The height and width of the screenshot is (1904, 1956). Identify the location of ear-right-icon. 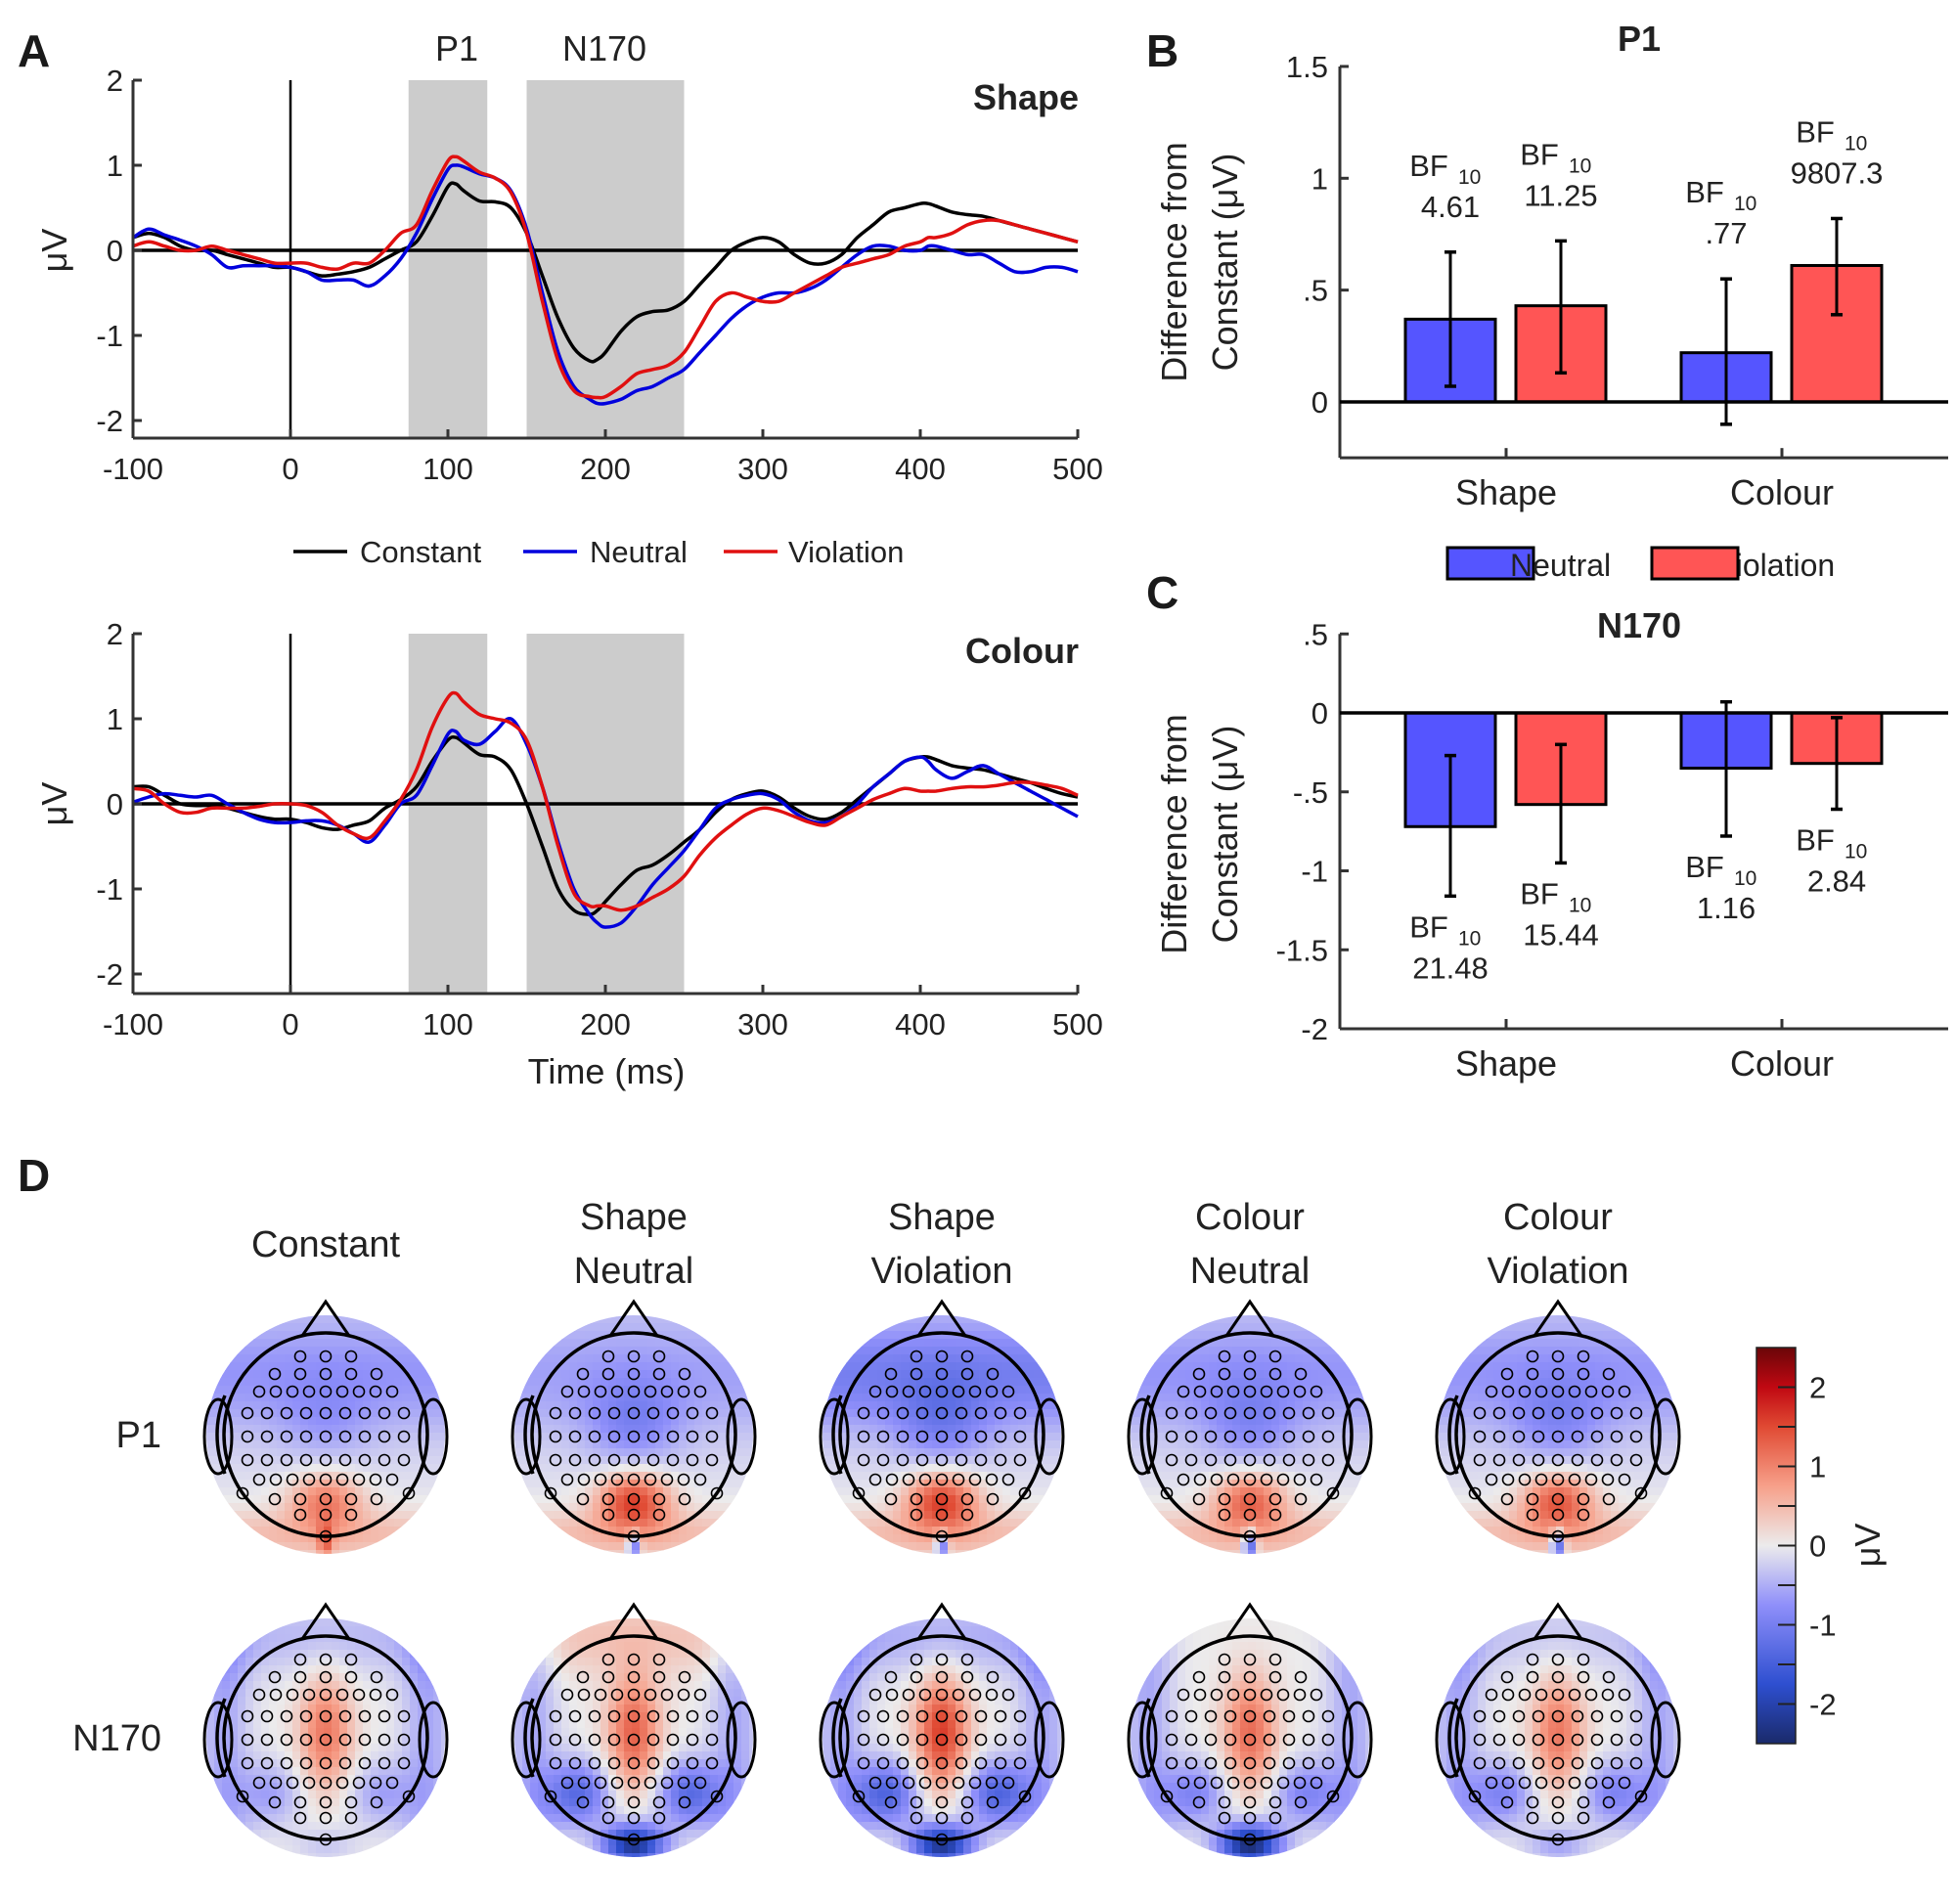
(1049, 1436).